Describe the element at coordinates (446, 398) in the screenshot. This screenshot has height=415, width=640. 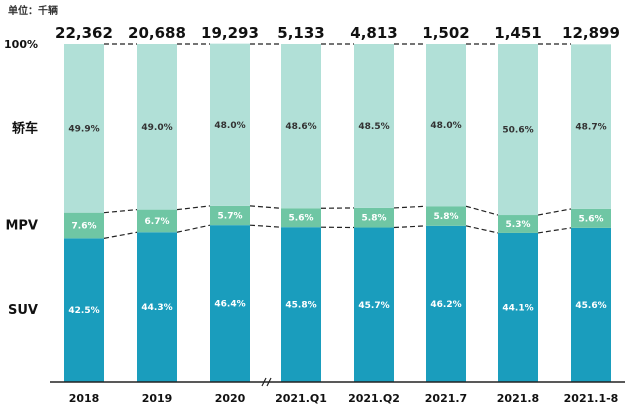
I see `x-tick-label: 2021.7` at that location.